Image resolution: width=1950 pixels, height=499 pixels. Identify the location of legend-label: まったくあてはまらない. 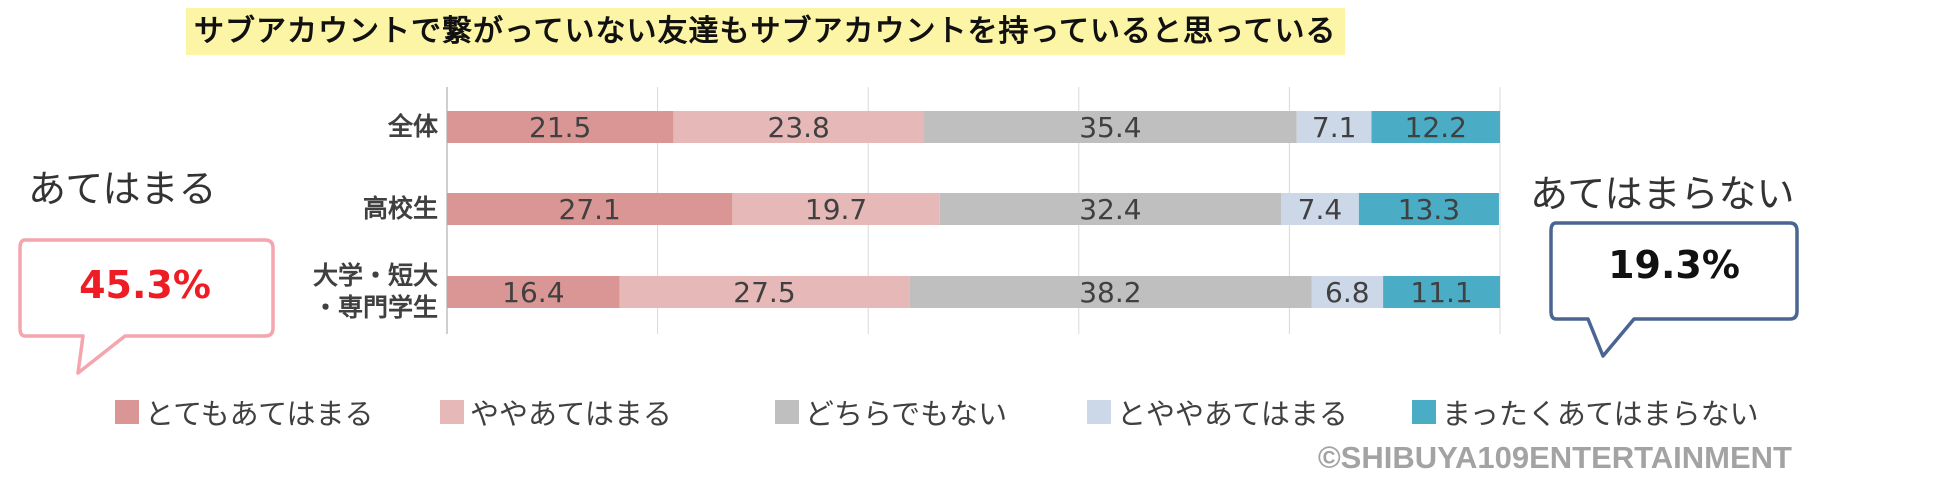
(1600, 414).